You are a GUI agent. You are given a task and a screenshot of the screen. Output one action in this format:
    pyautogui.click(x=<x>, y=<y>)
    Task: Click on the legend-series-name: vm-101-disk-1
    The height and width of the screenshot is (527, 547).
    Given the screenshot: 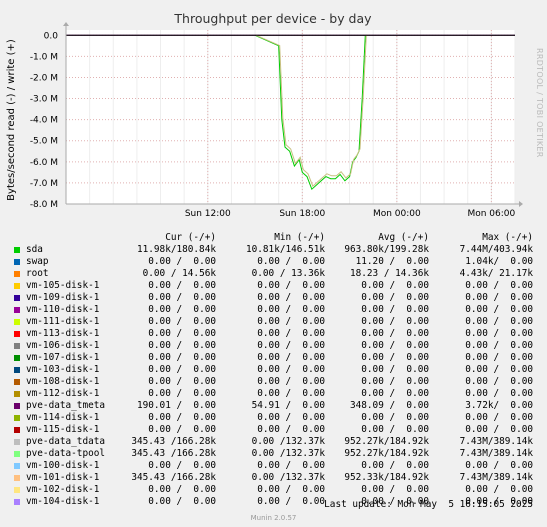 What is the action you would take?
    pyautogui.click(x=63, y=477)
    